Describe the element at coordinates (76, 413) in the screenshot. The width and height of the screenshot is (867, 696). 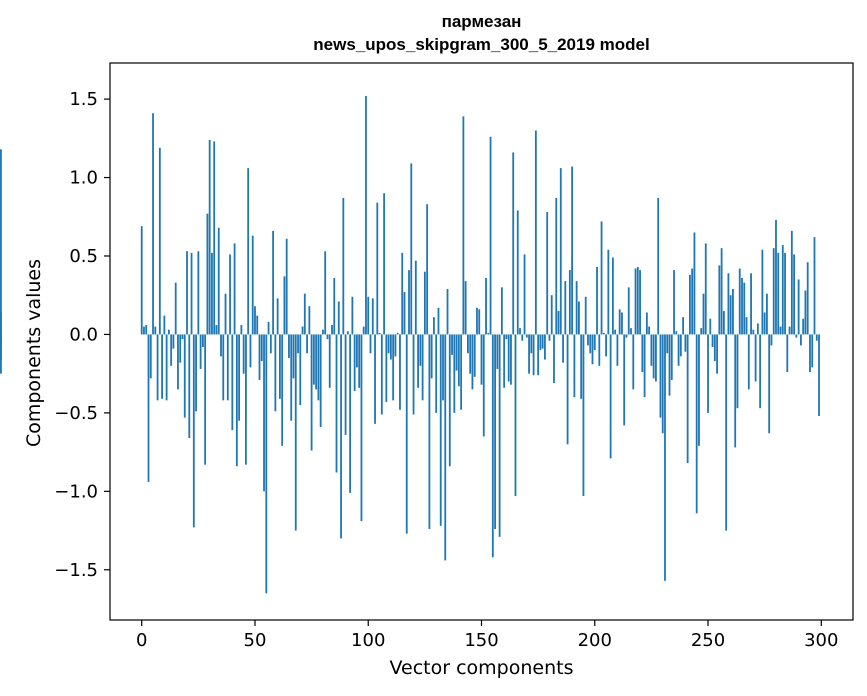
I see `y-tick-label: −0.5` at that location.